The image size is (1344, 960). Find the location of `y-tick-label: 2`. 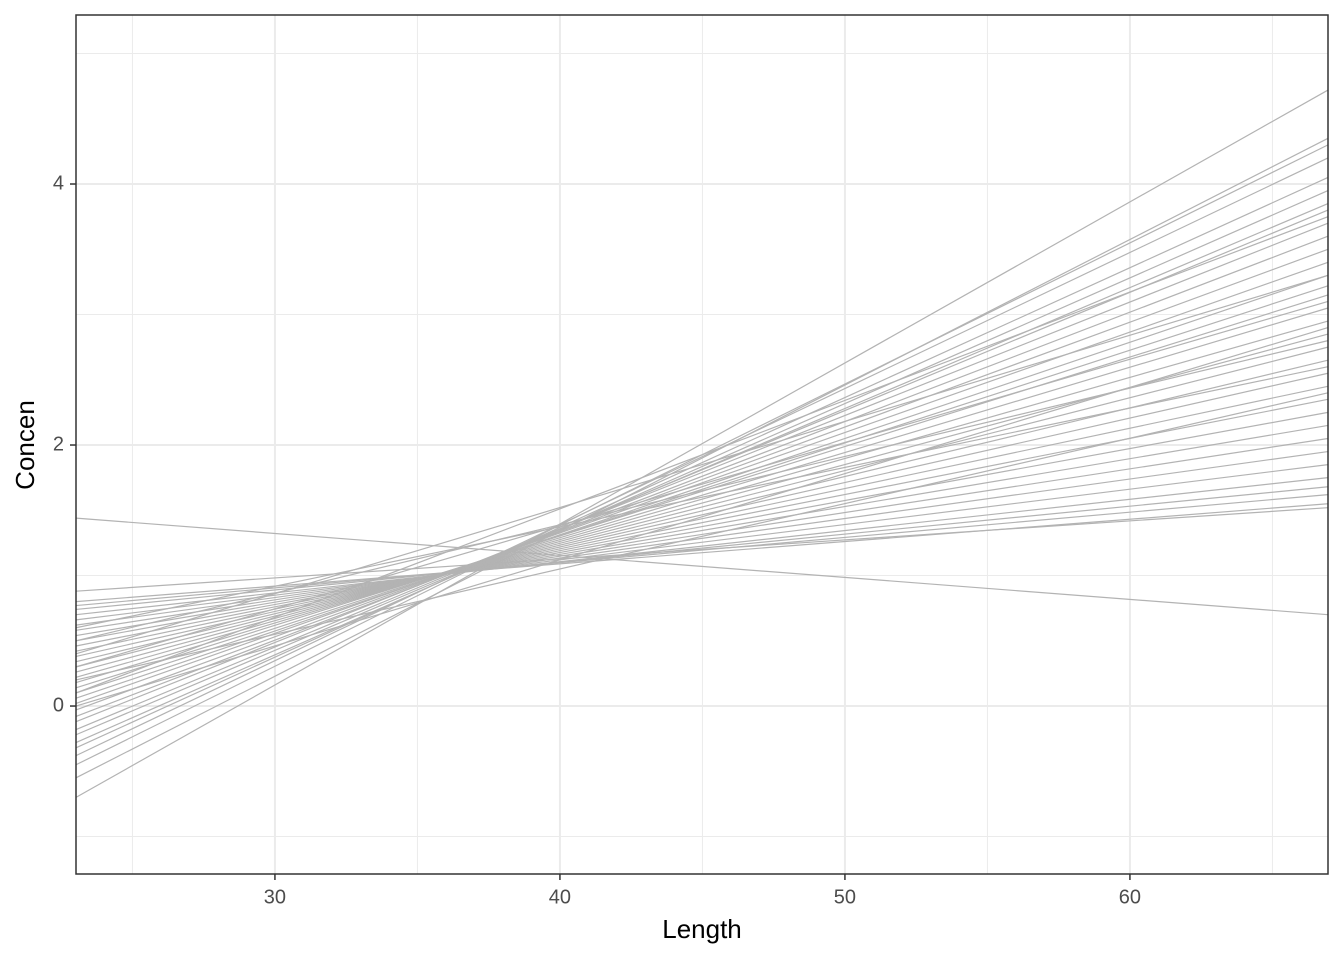

y-tick-label: 2 is located at coordinates (58, 444).